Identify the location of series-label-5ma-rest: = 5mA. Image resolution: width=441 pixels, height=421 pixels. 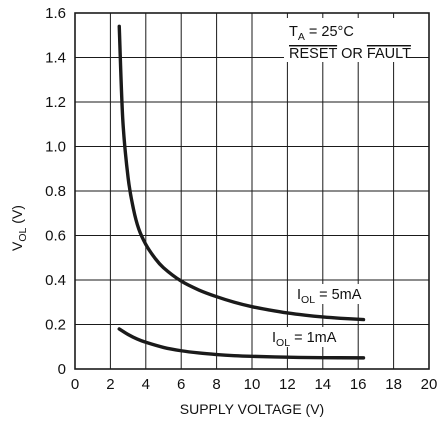
(338, 295).